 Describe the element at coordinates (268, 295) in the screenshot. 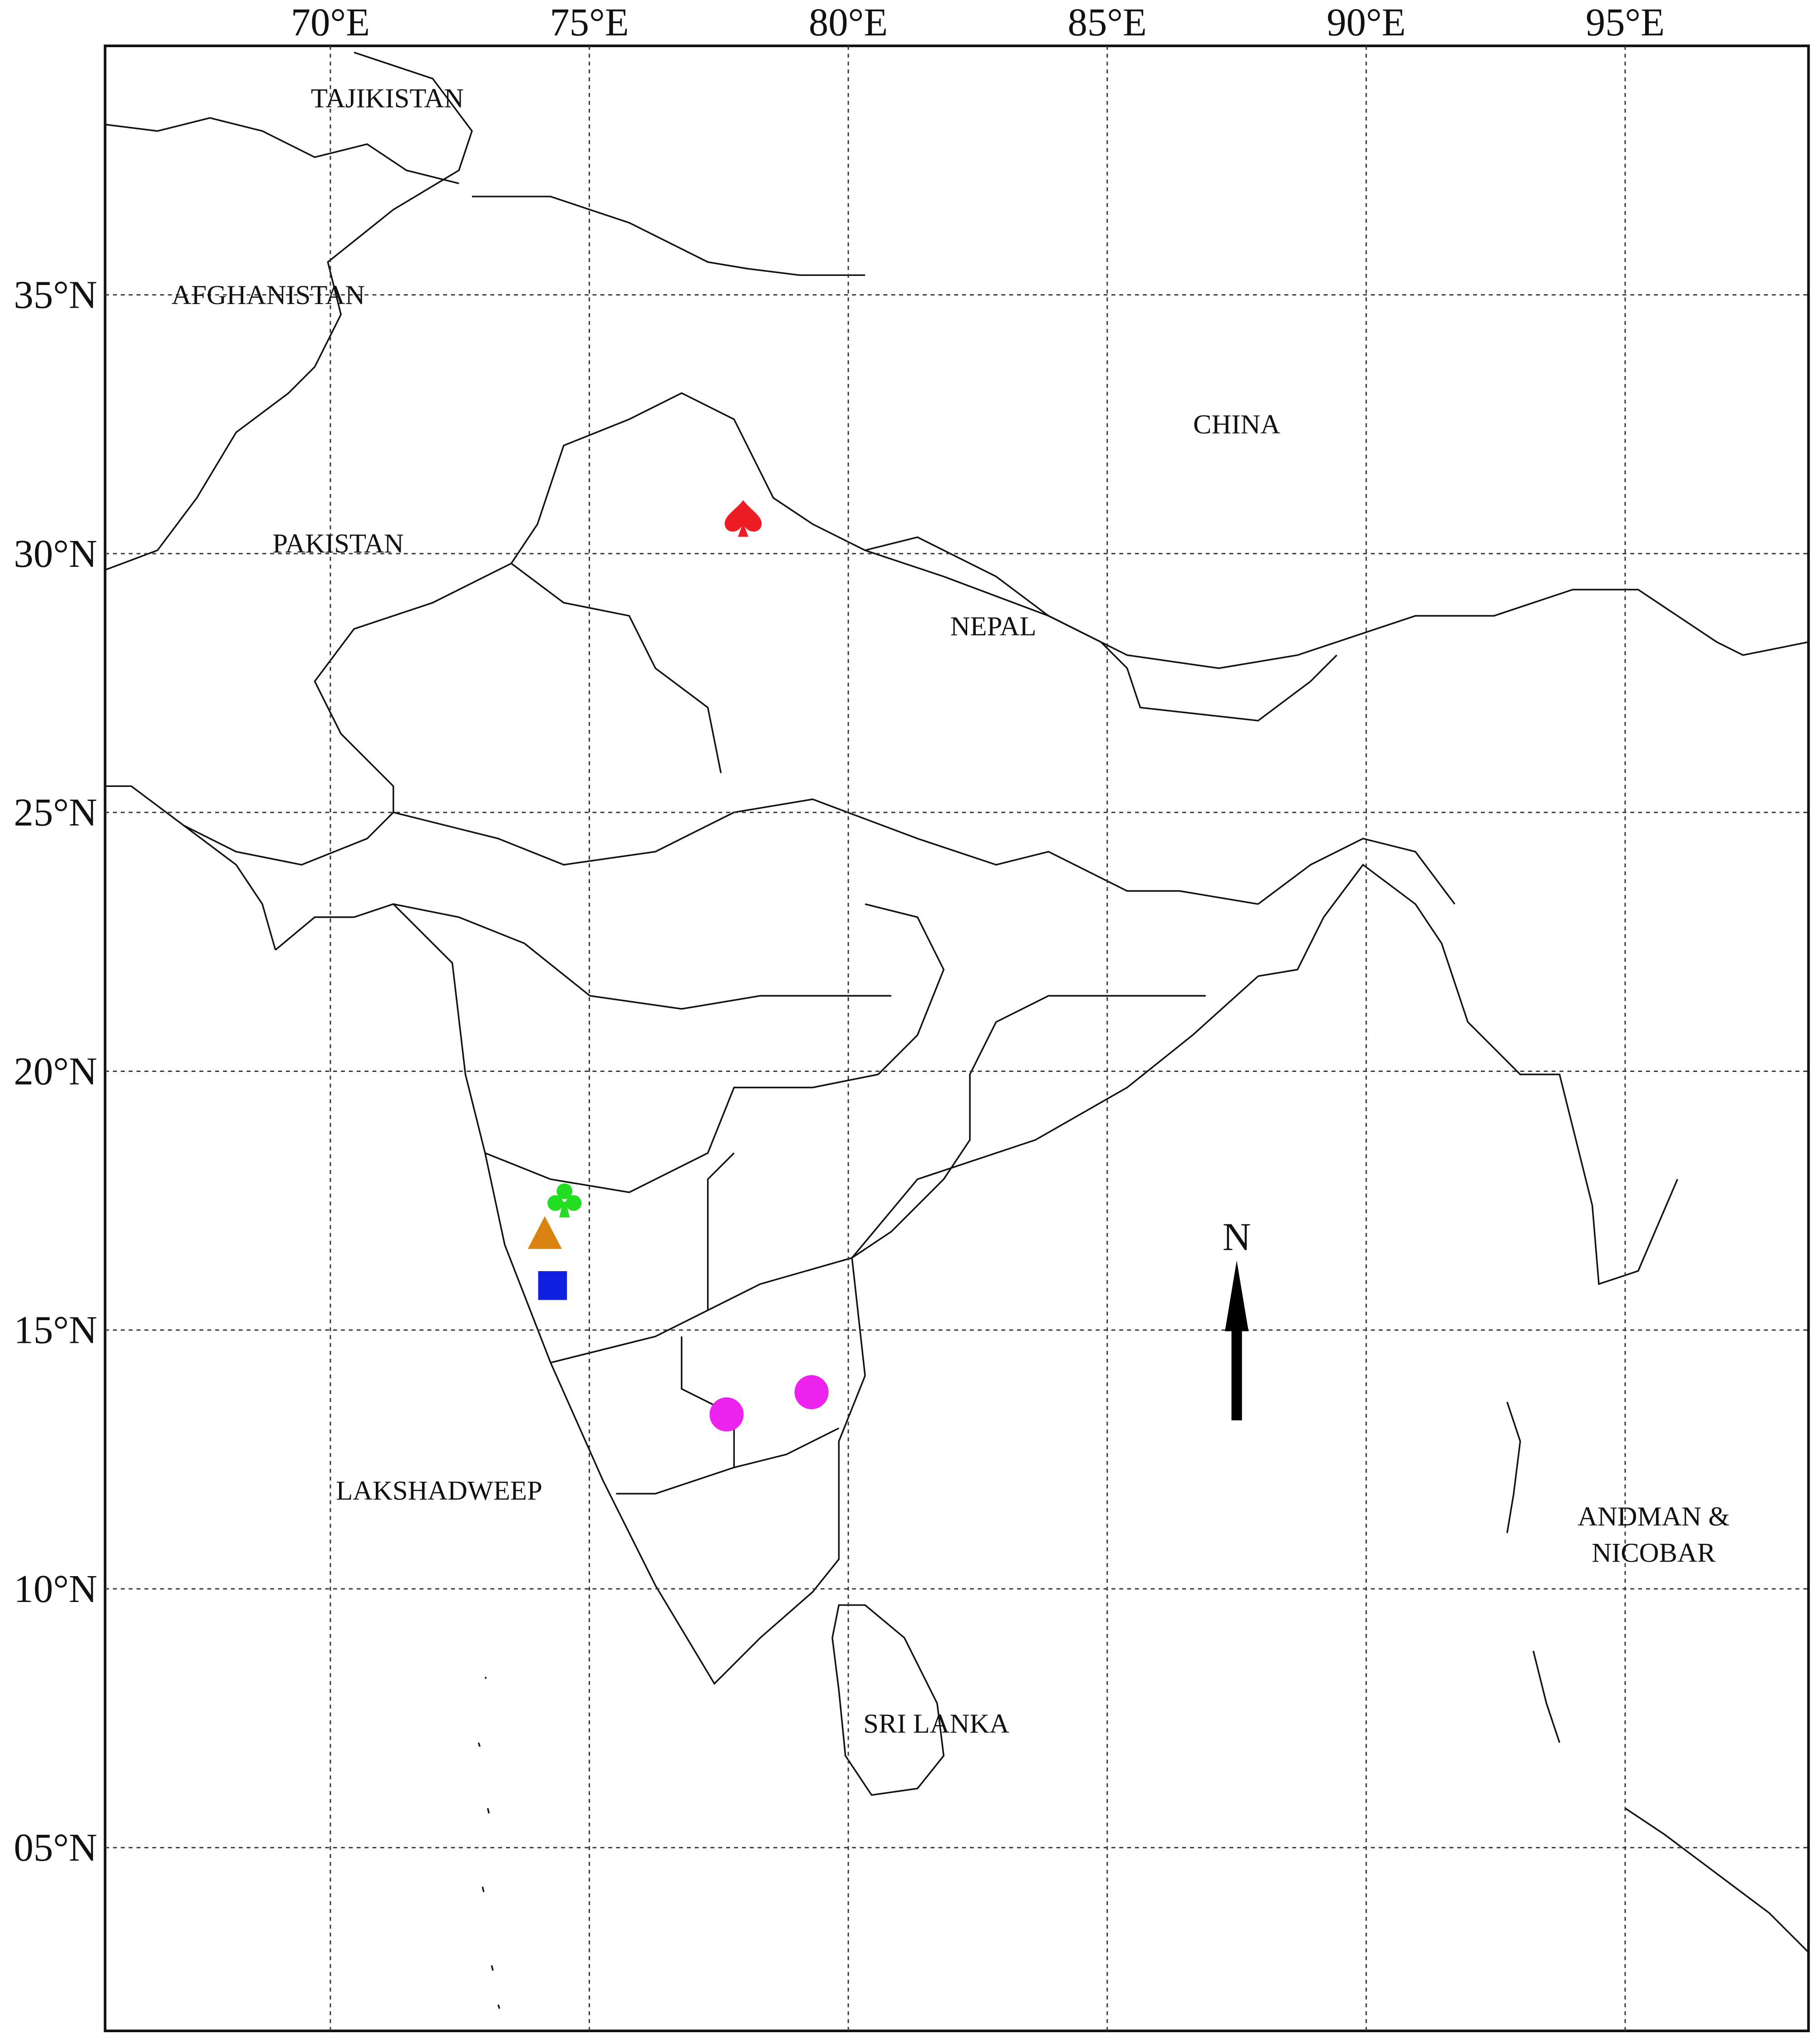

I see `place-label: AFGHANISTAN` at that location.